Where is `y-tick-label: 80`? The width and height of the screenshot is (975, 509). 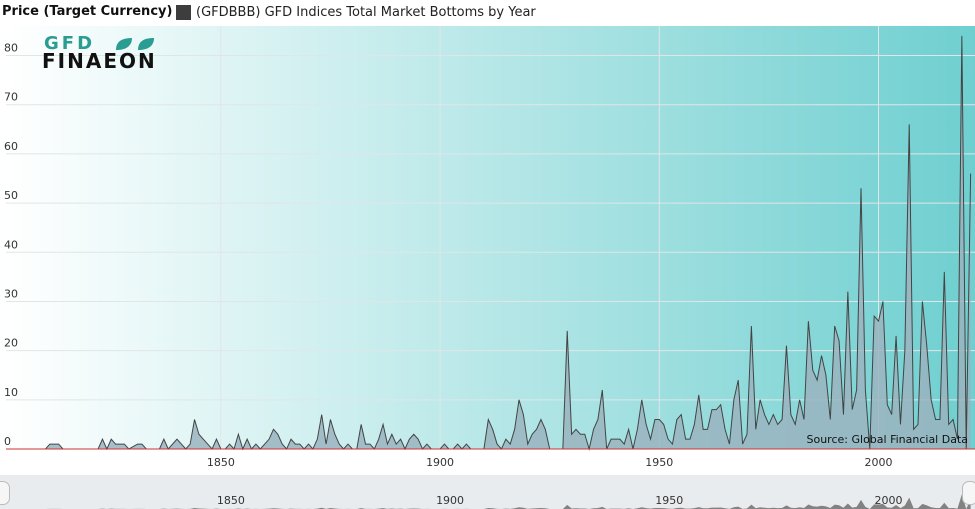
y-tick-label: 80 is located at coordinates (11, 48).